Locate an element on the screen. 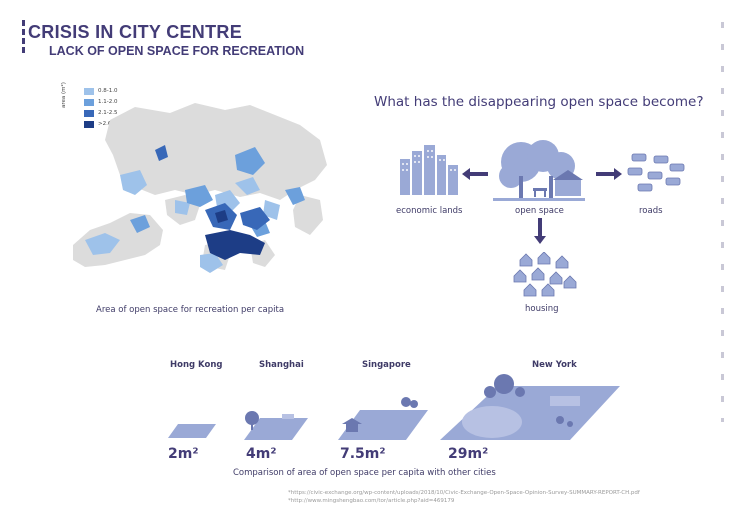  legend-label-3: 2.1-2.5 is located at coordinates (108, 113).